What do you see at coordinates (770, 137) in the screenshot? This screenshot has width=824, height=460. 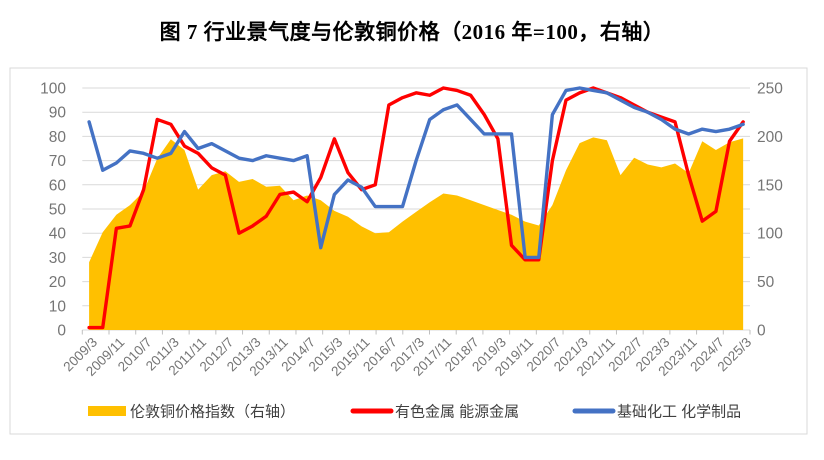 I see `right-axis-tick-label: 200` at bounding box center [770, 137].